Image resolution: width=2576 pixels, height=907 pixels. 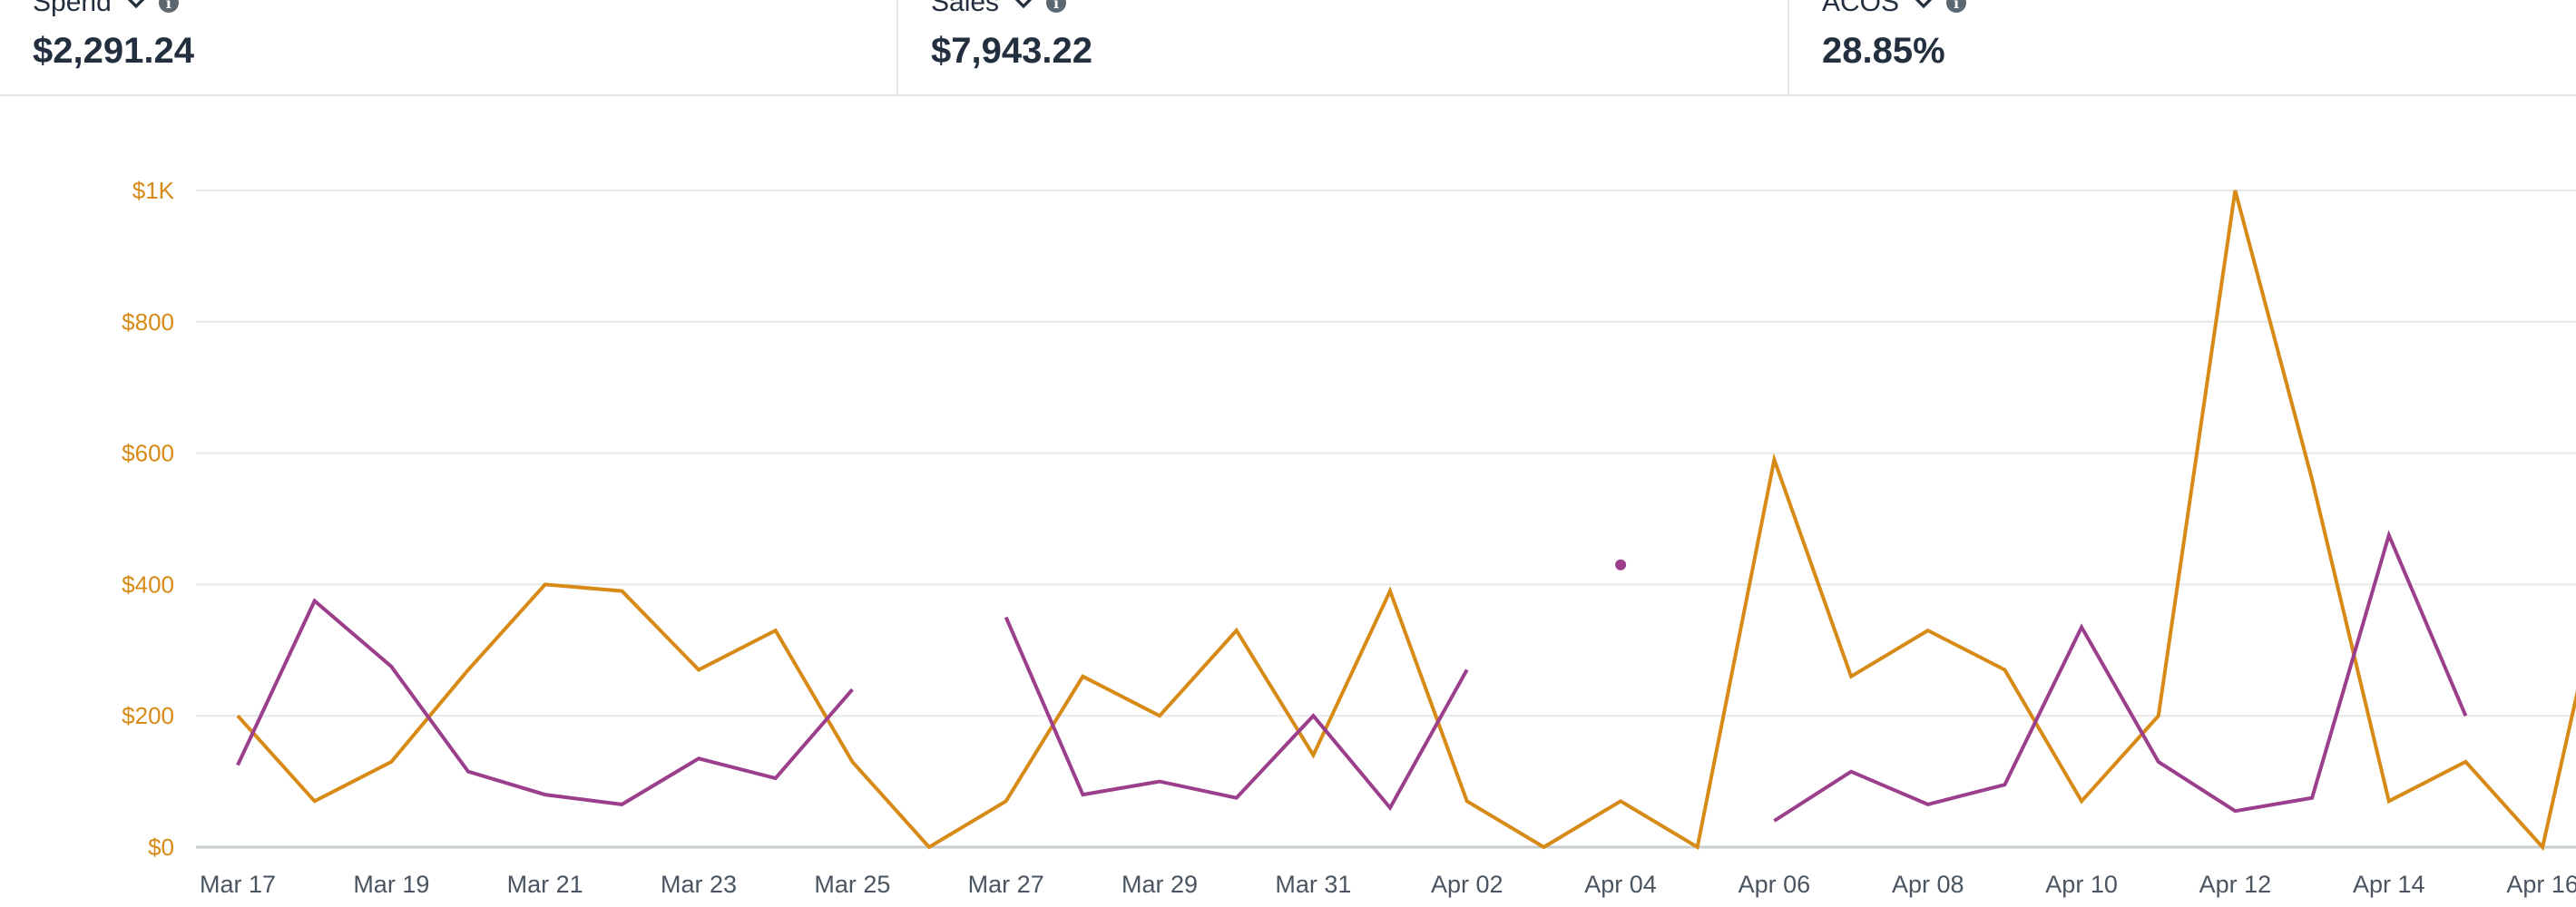 What do you see at coordinates (1621, 565) in the screenshot?
I see `series-1-point` at bounding box center [1621, 565].